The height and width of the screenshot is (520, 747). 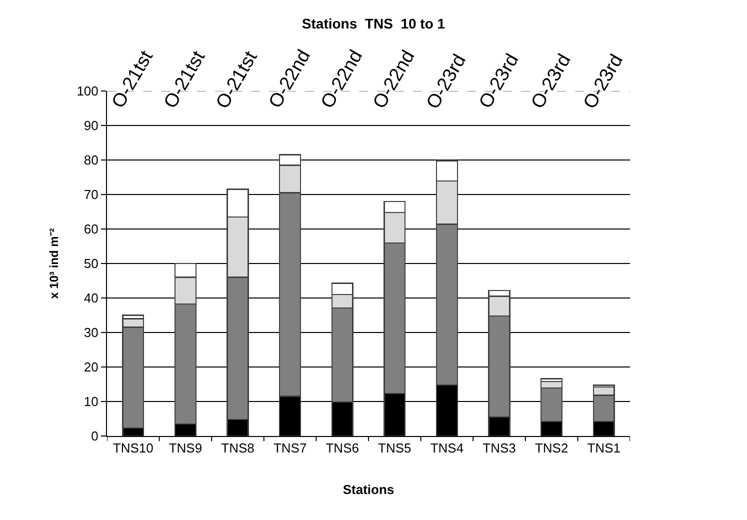 What do you see at coordinates (499, 448) in the screenshot?
I see `x-tick-label: TNS3` at bounding box center [499, 448].